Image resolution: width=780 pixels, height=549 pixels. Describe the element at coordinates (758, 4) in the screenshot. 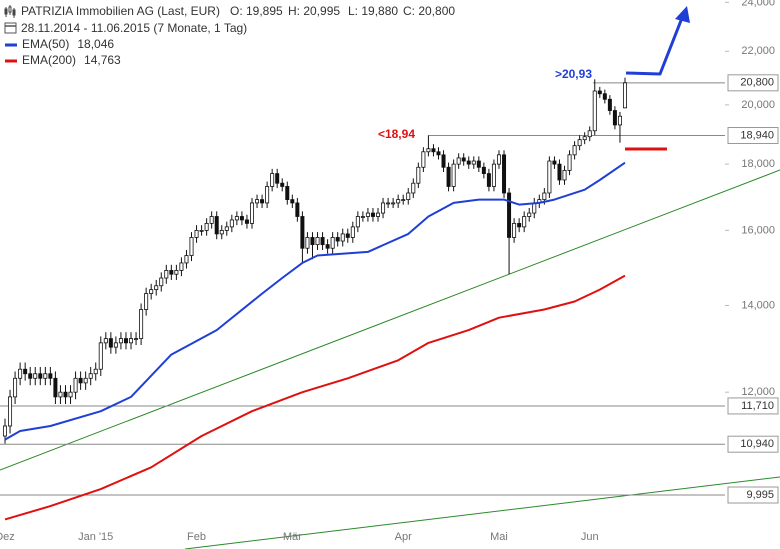

I see `y-tick-label: 24,000` at that location.